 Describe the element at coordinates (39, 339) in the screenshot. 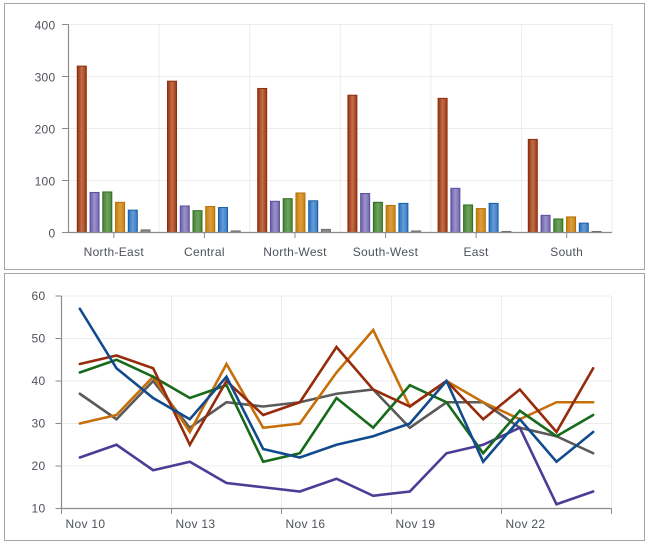

I see `svg-text: 50` at that location.